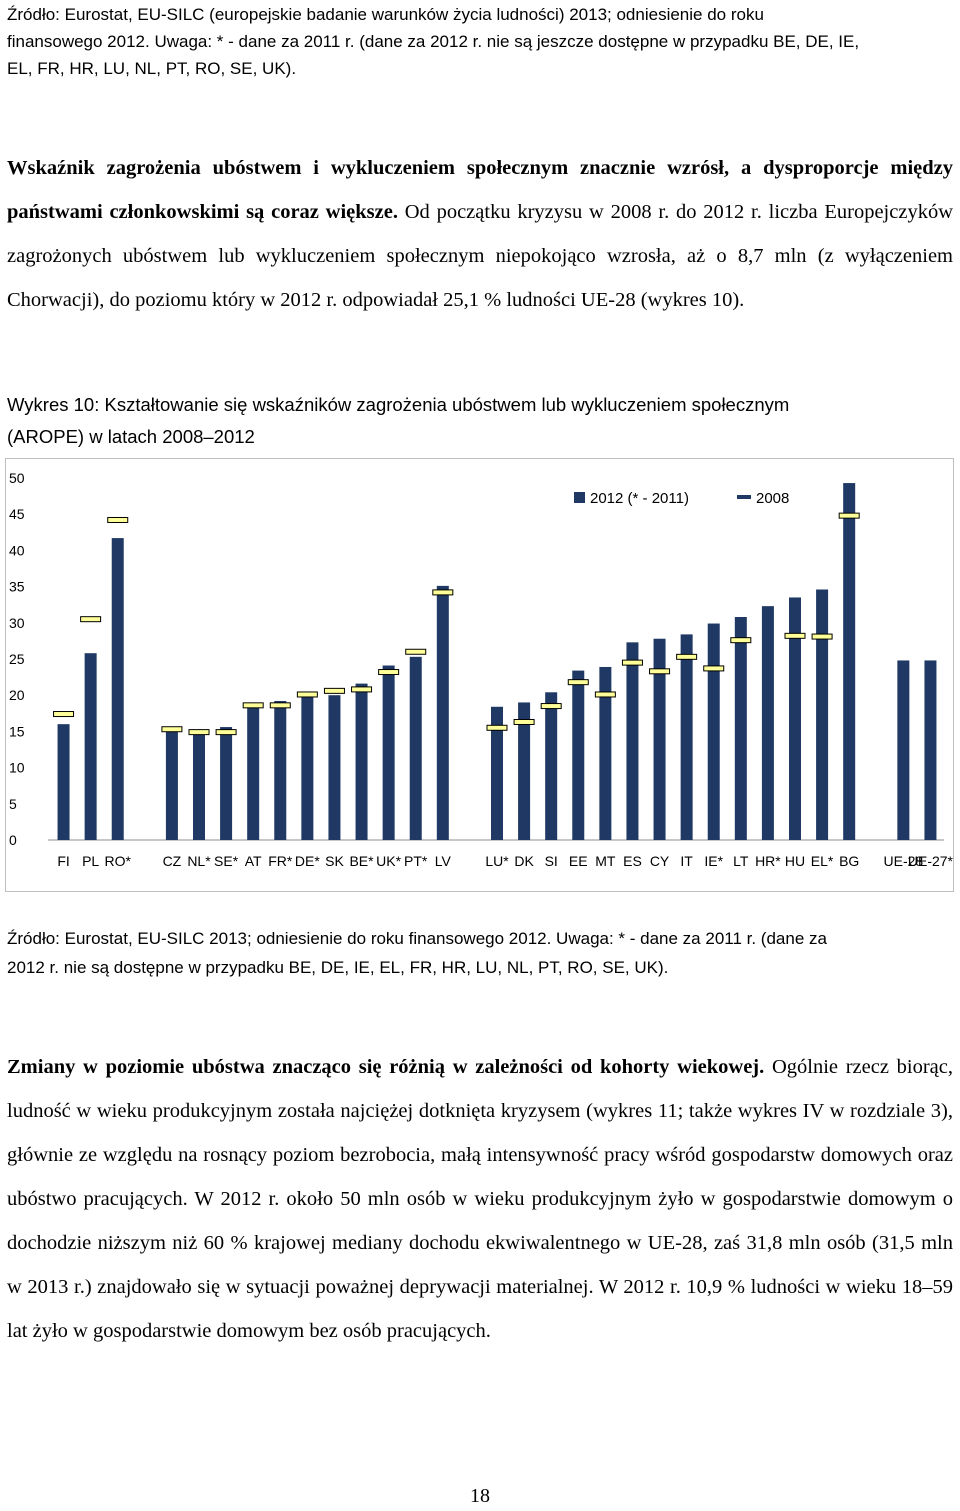 This screenshot has width=960, height=1511. What do you see at coordinates (253, 861) in the screenshot?
I see `x-tick-label: AT` at bounding box center [253, 861].